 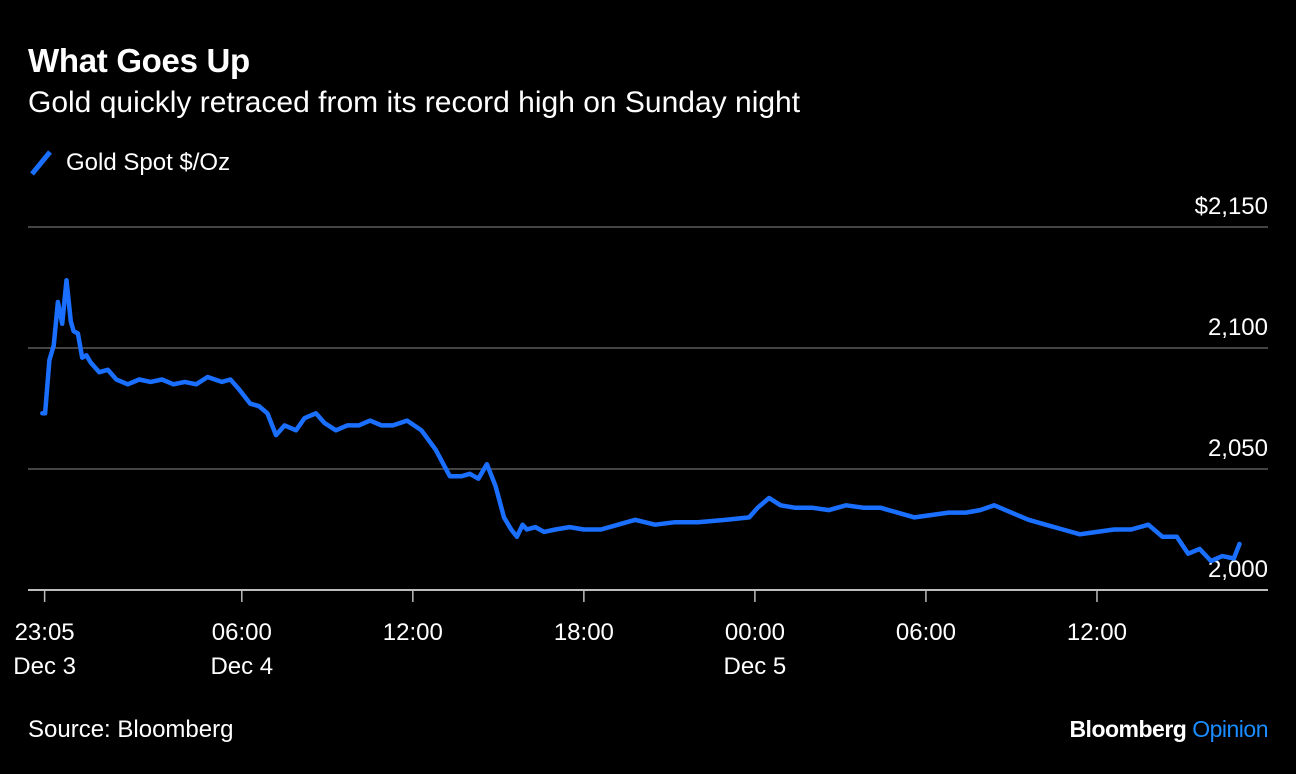 I want to click on brand-accent: Opinion, so click(x=1230, y=729).